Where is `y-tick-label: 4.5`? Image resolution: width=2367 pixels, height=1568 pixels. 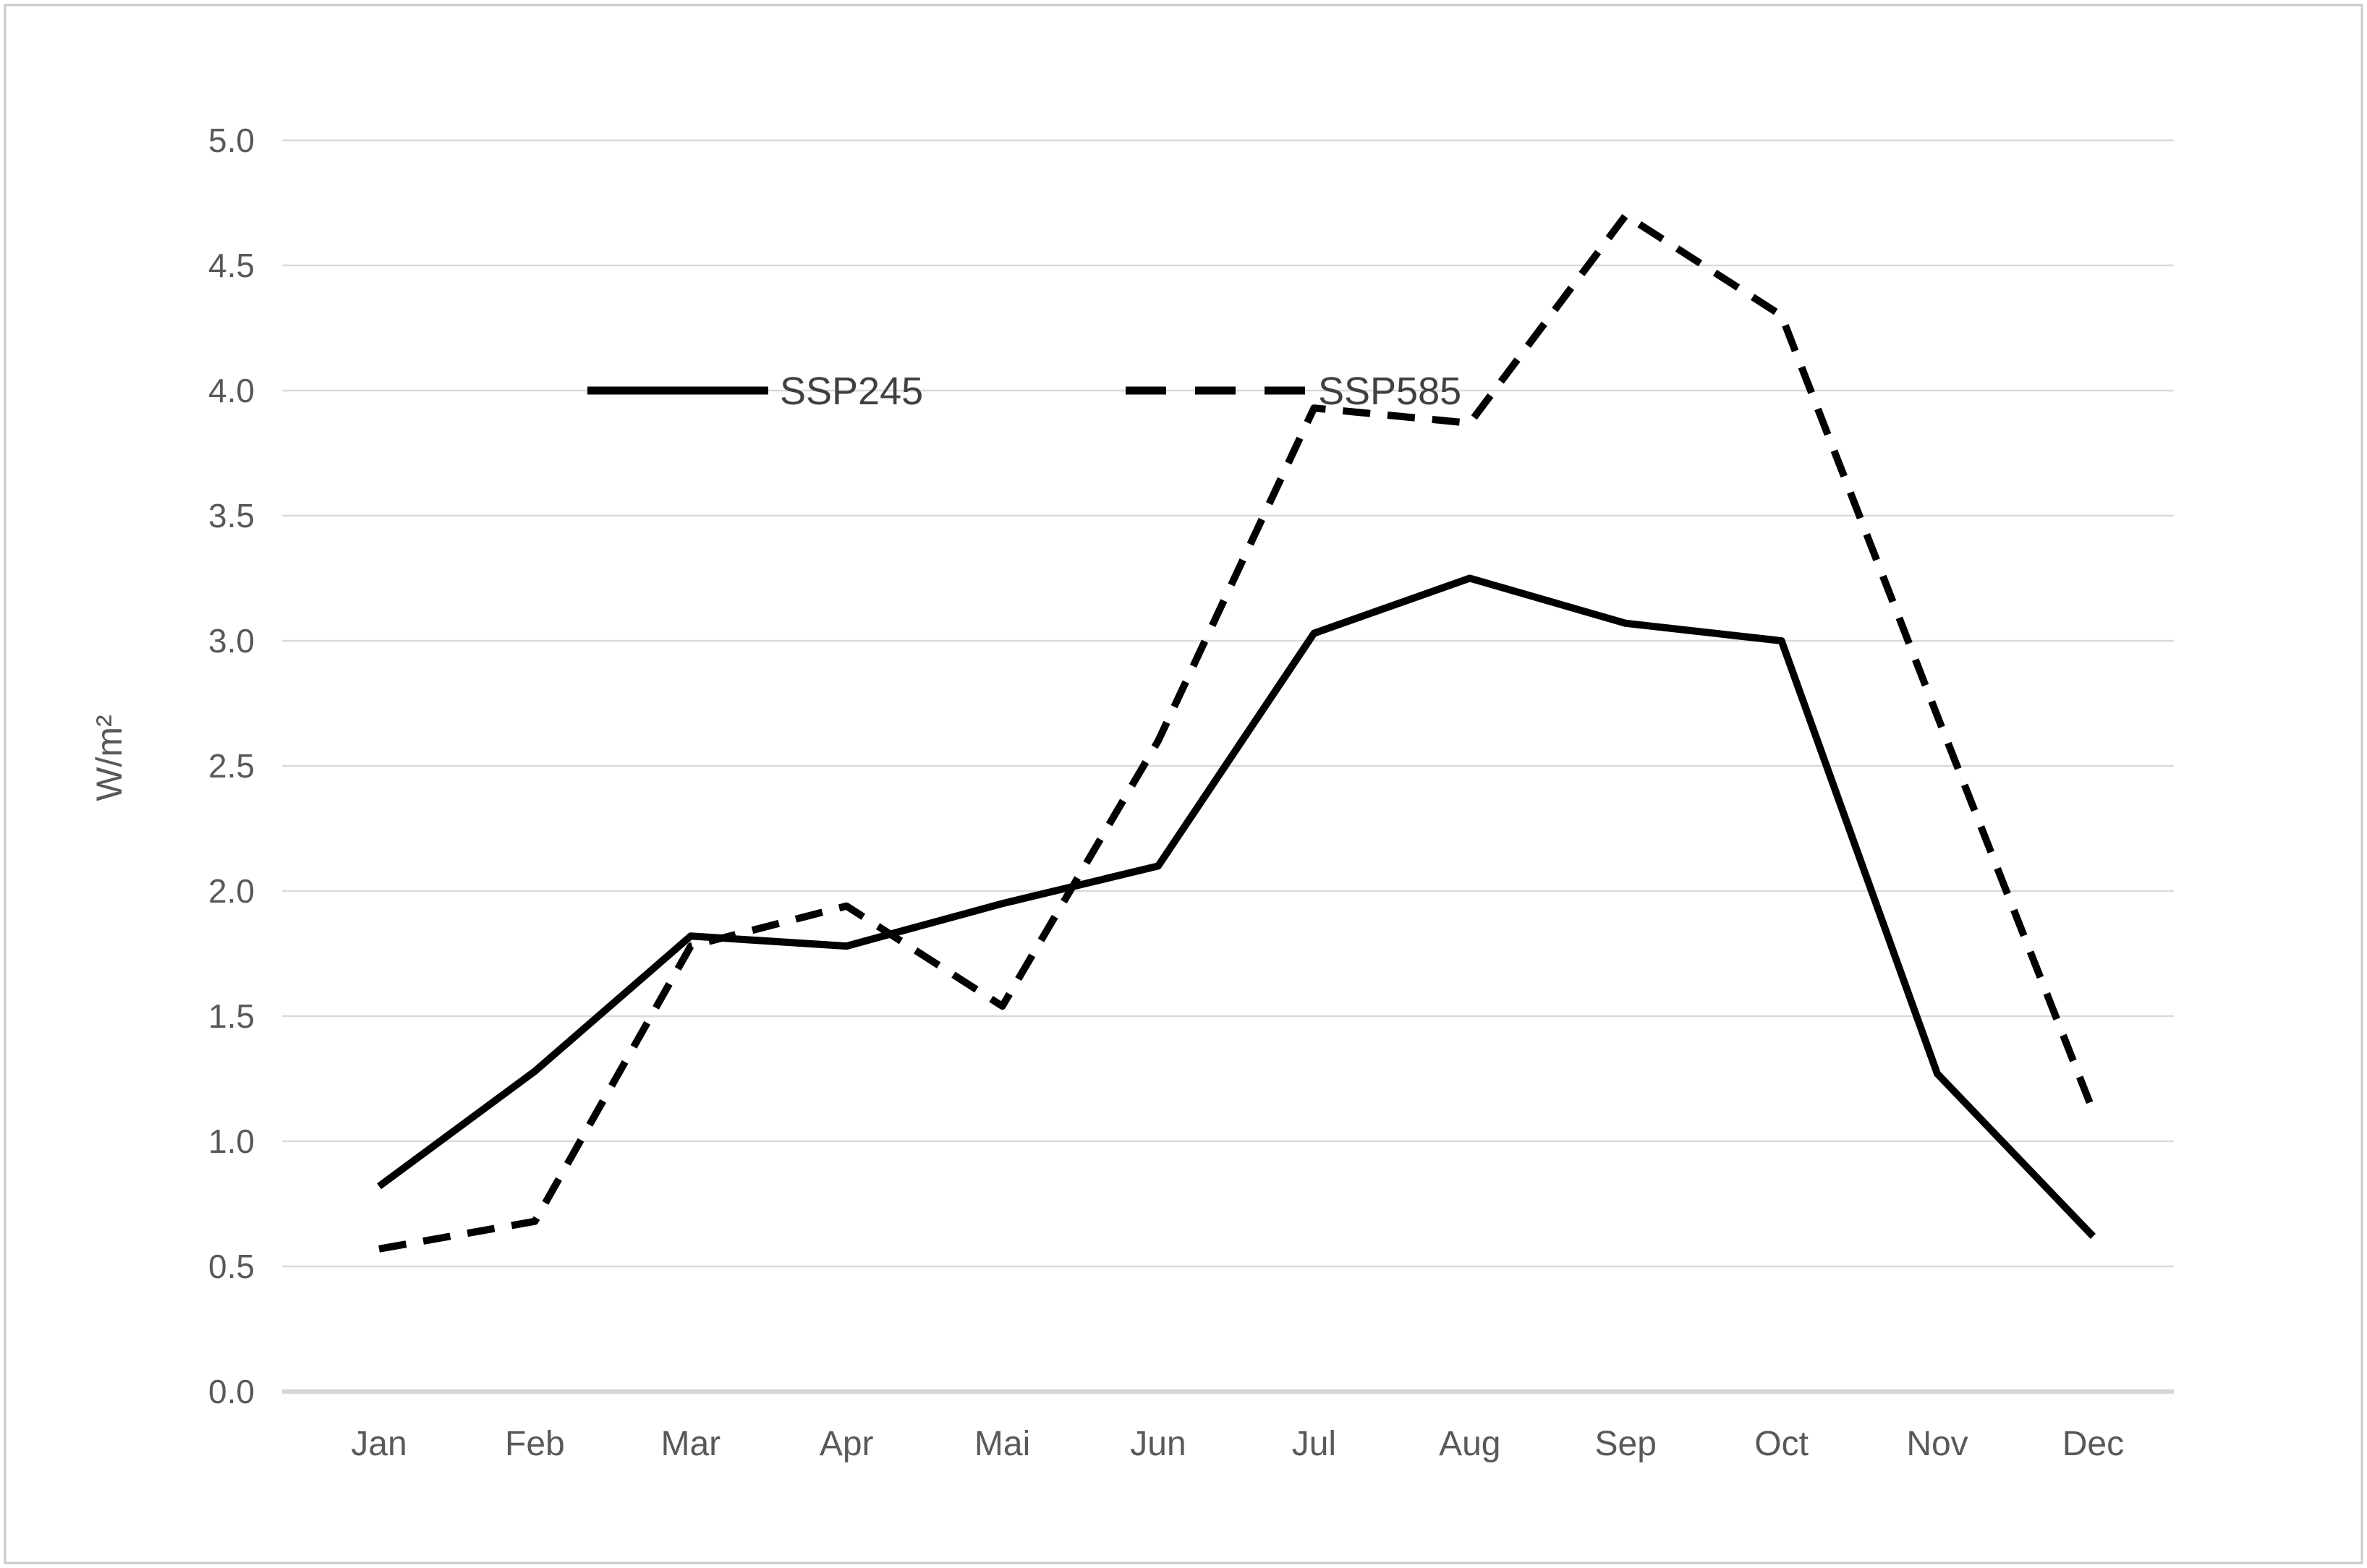
y-tick-label: 4.5 is located at coordinates (231, 265).